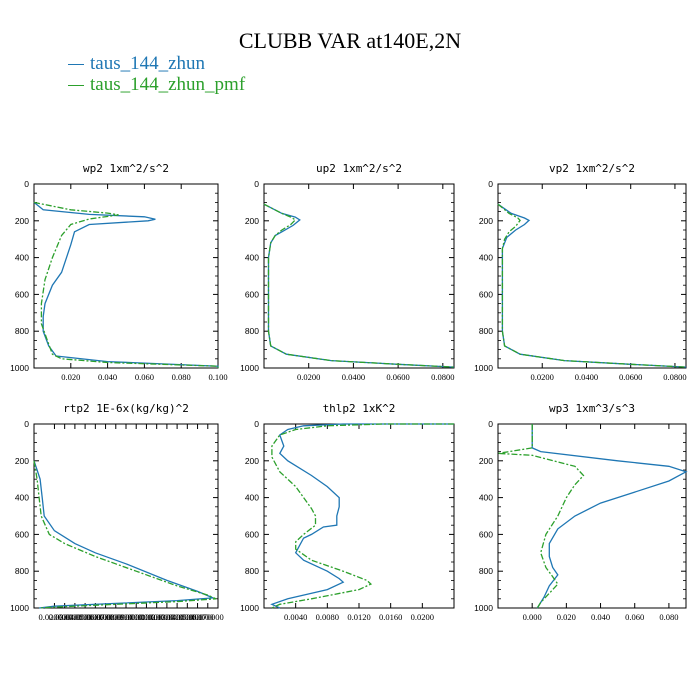  I want to click on subplot-title: wp2 1xm^2/s^2, so click(126, 168).